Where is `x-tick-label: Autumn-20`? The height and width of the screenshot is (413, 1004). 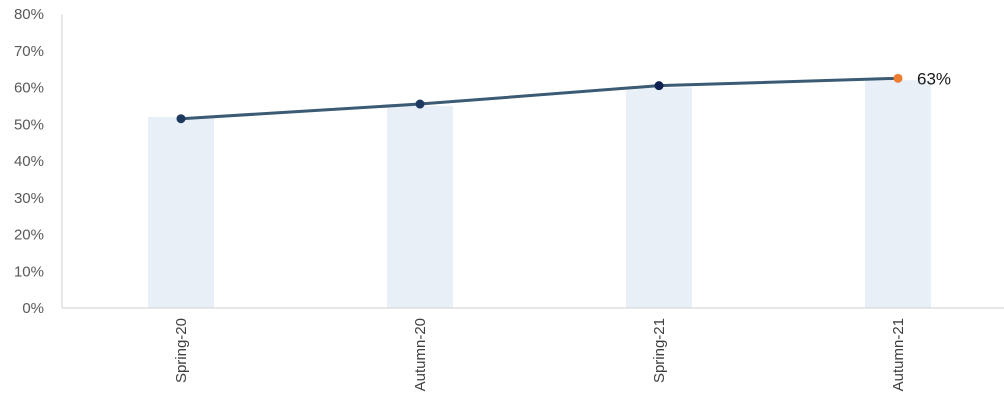
x-tick-label: Autumn-20 is located at coordinates (420, 354).